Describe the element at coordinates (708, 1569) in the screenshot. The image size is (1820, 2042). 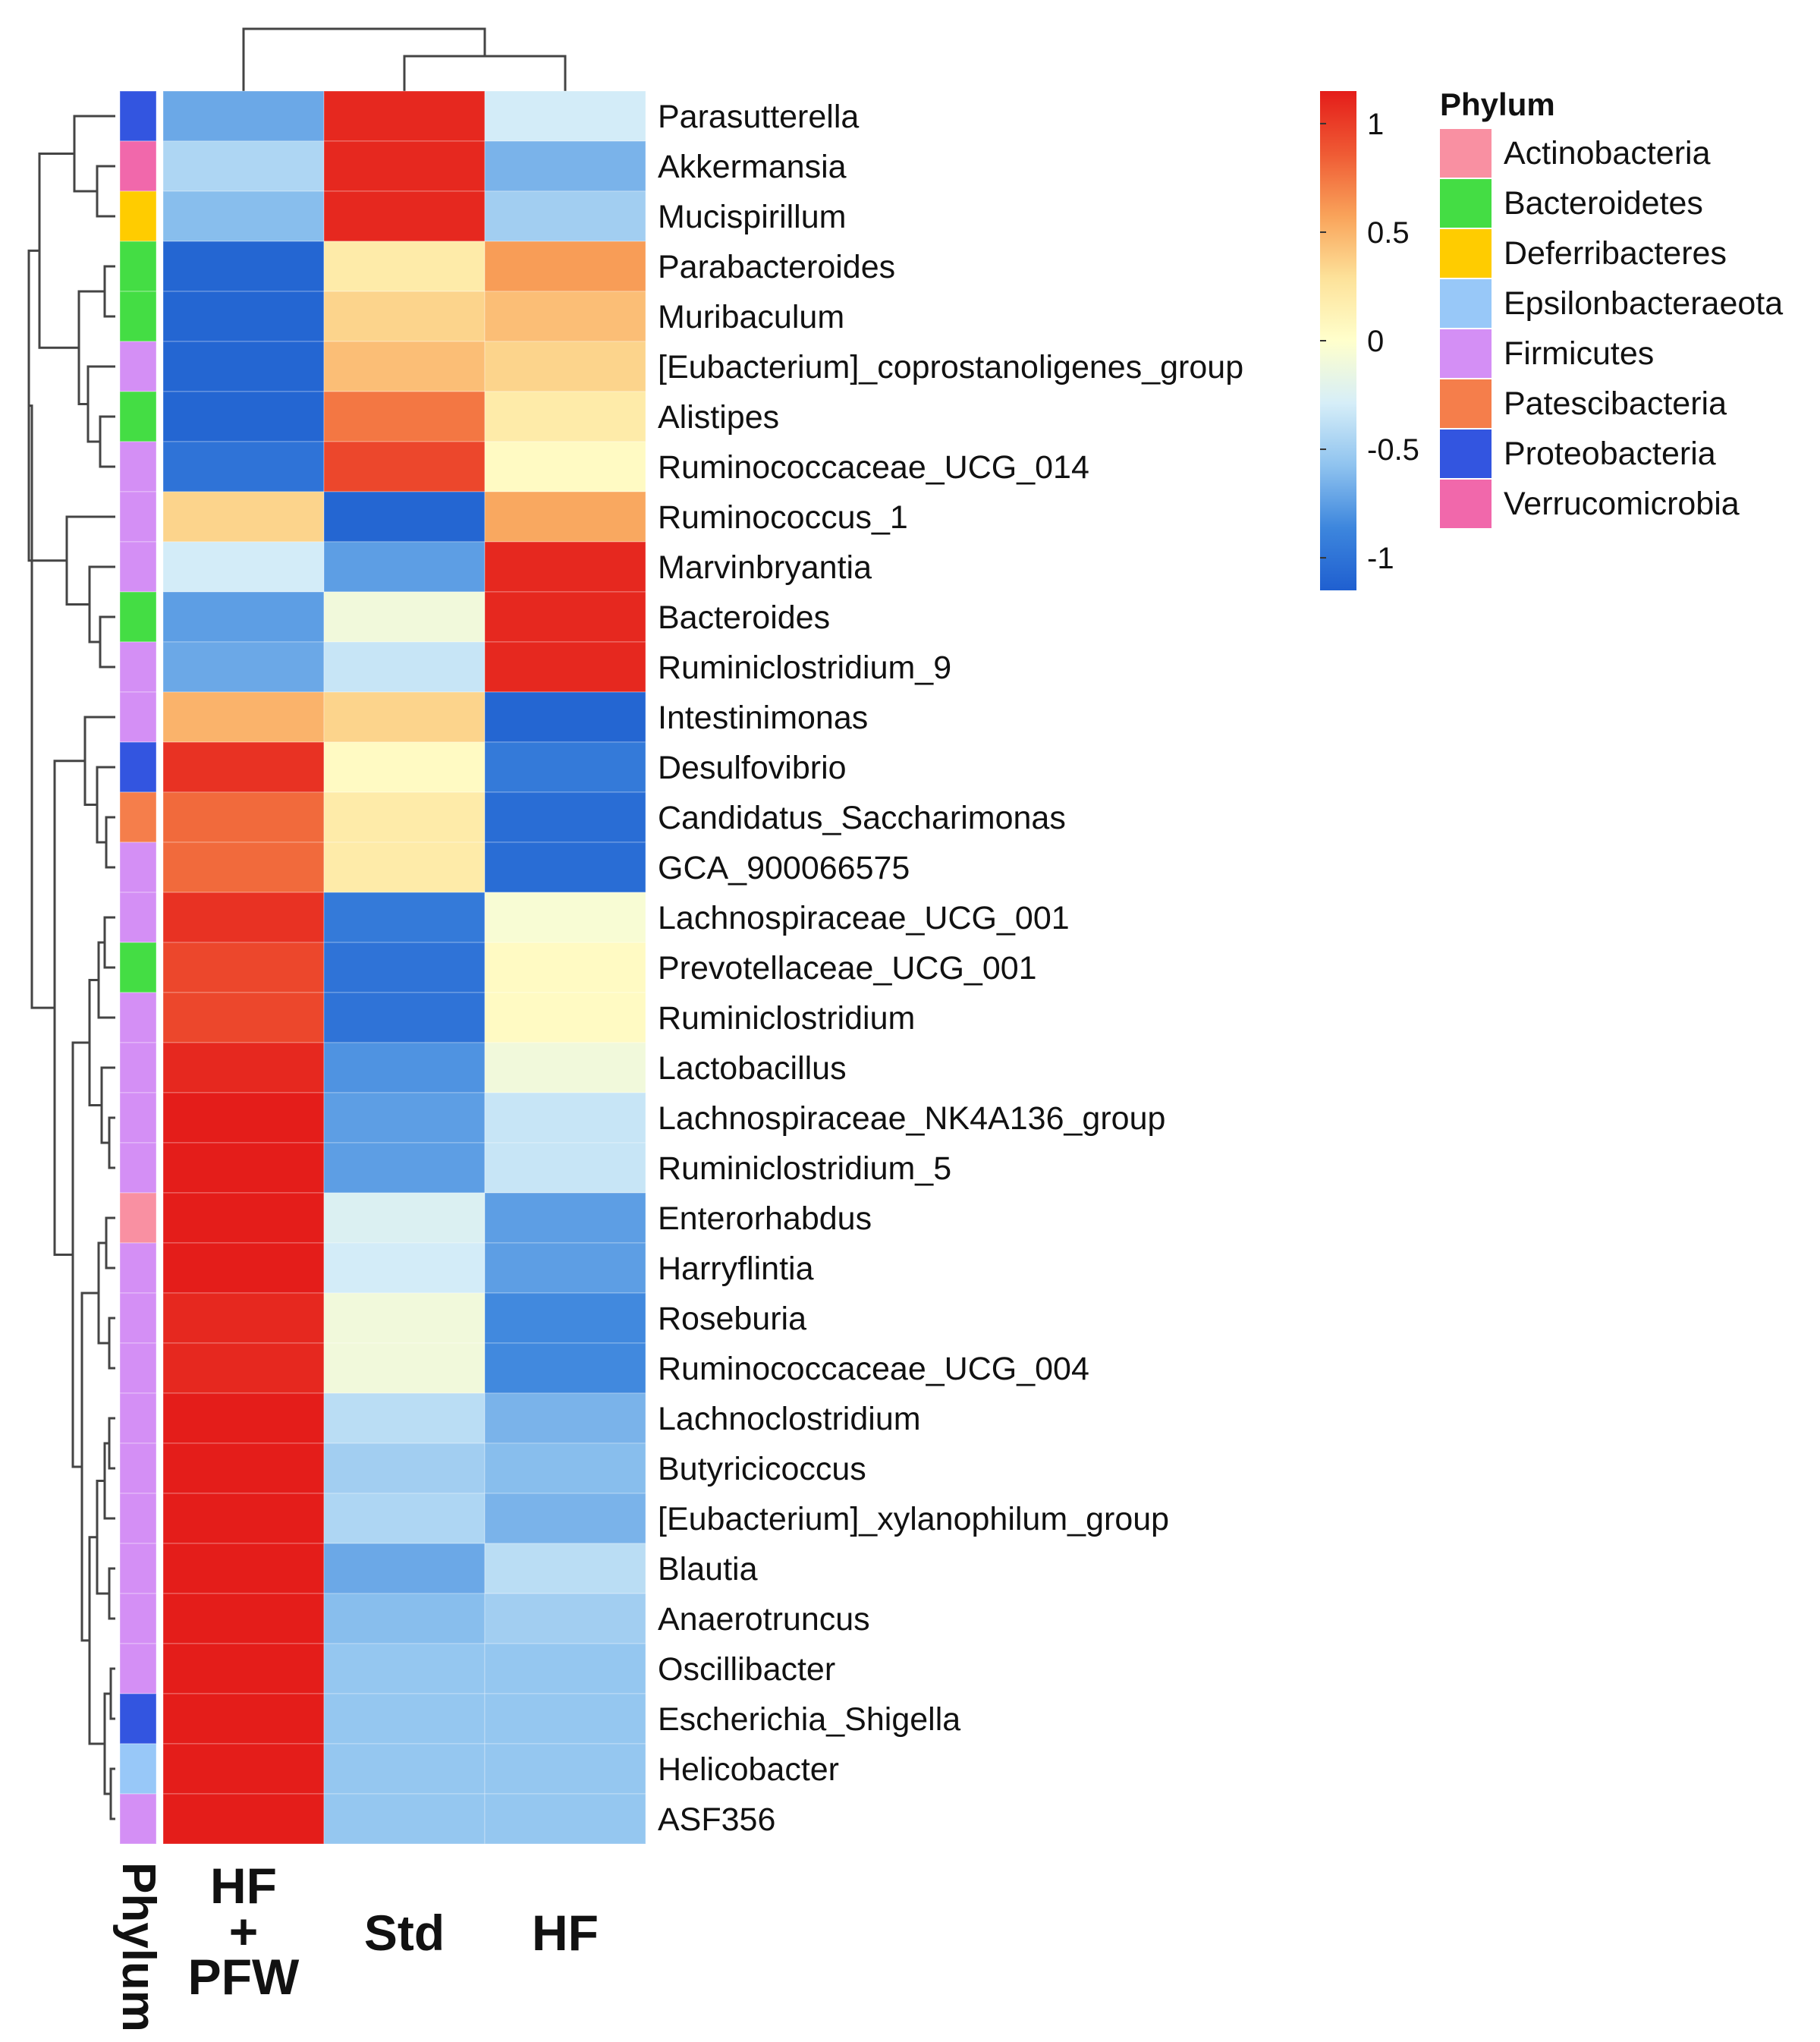
I see `row-label: Blautia` at that location.